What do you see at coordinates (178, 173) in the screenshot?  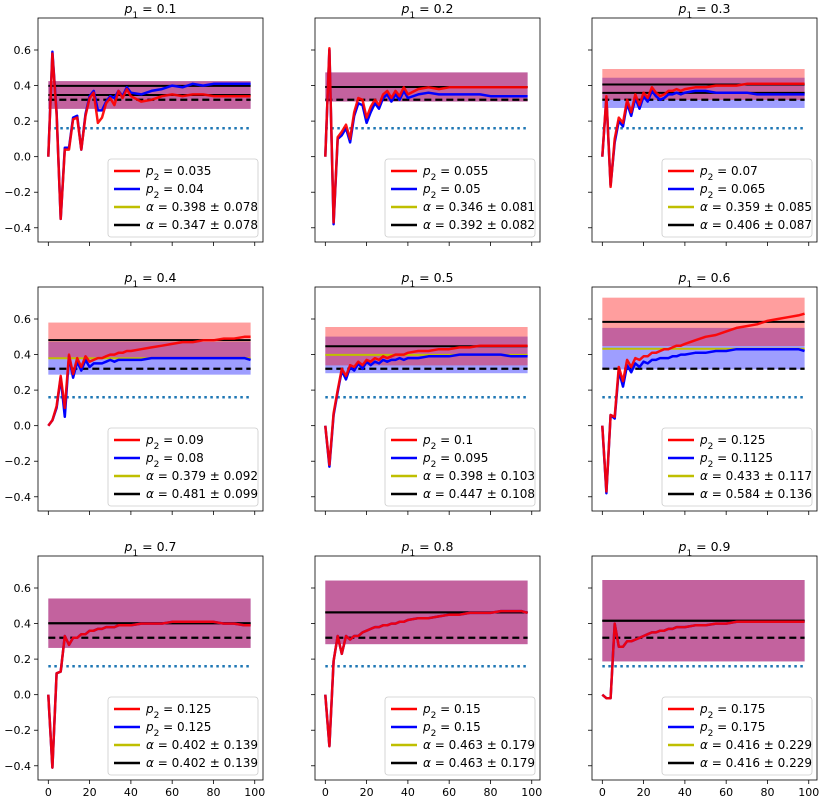 I see `legend-label: p2 = 0.035` at bounding box center [178, 173].